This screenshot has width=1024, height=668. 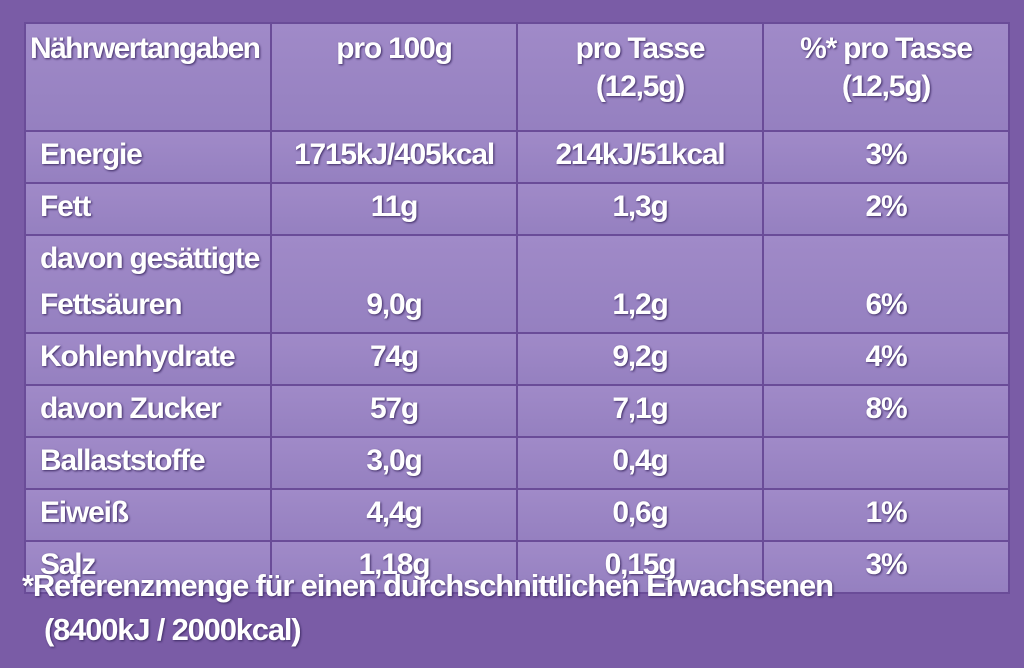 What do you see at coordinates (886, 77) in the screenshot?
I see `header-cell: %* pro Tasse (12,5g)` at bounding box center [886, 77].